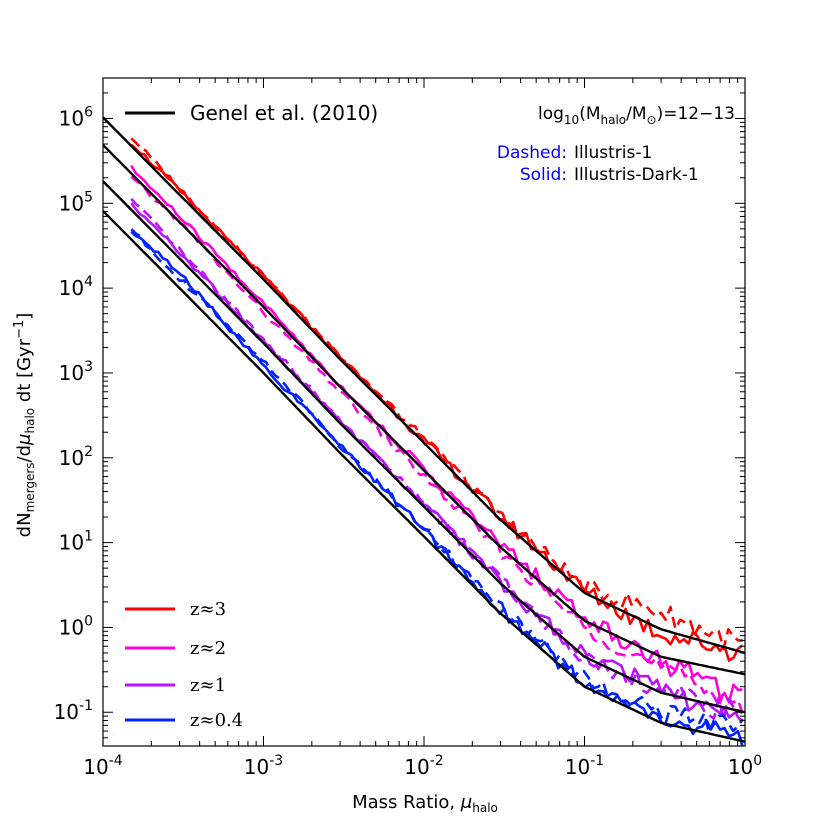 This screenshot has width=830, height=830. Describe the element at coordinates (24, 425) in the screenshot. I see `y-axis-title: dNmergers/dμhalo dt [Gyr−1]` at that location.